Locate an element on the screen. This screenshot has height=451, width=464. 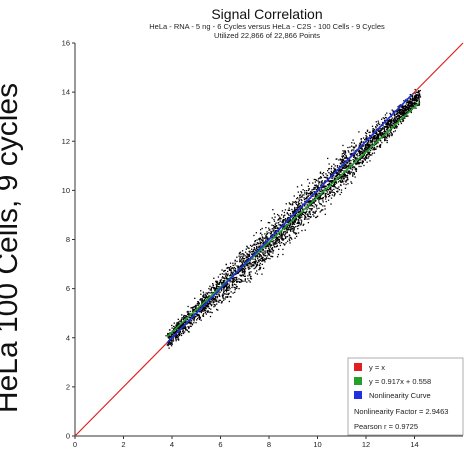
y-tick-label: 0 is located at coordinates (68, 436).